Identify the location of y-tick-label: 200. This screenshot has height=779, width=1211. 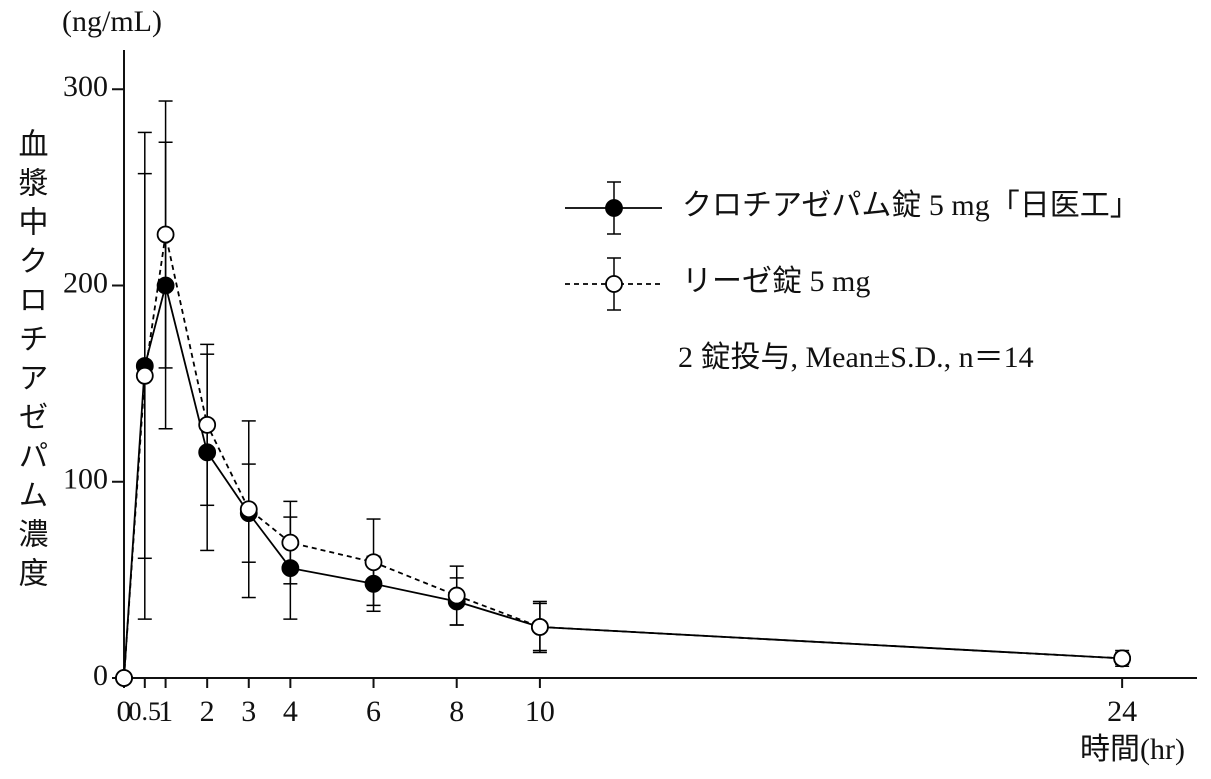
(85, 282).